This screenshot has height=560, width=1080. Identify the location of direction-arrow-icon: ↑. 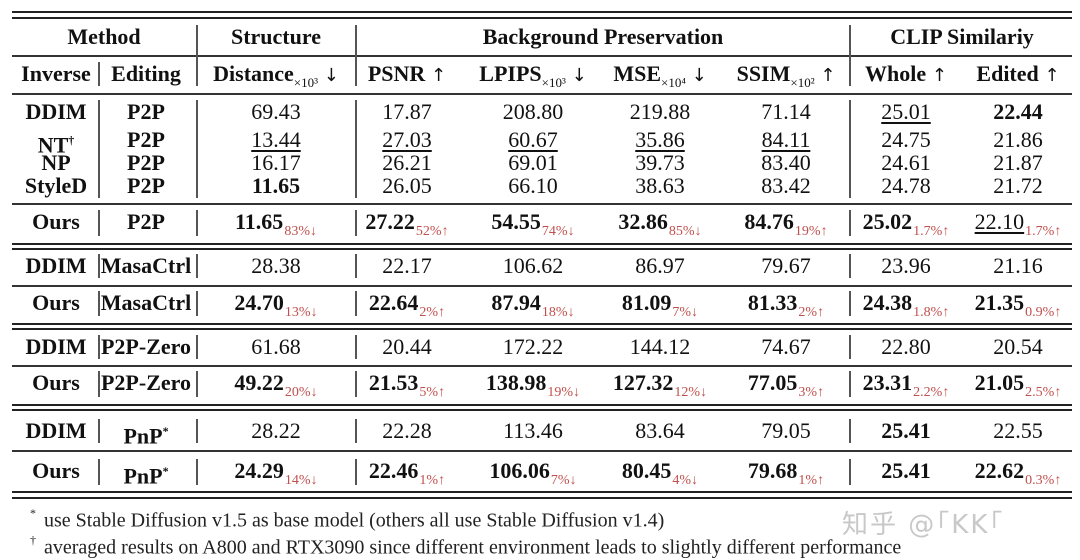
(1049, 75).